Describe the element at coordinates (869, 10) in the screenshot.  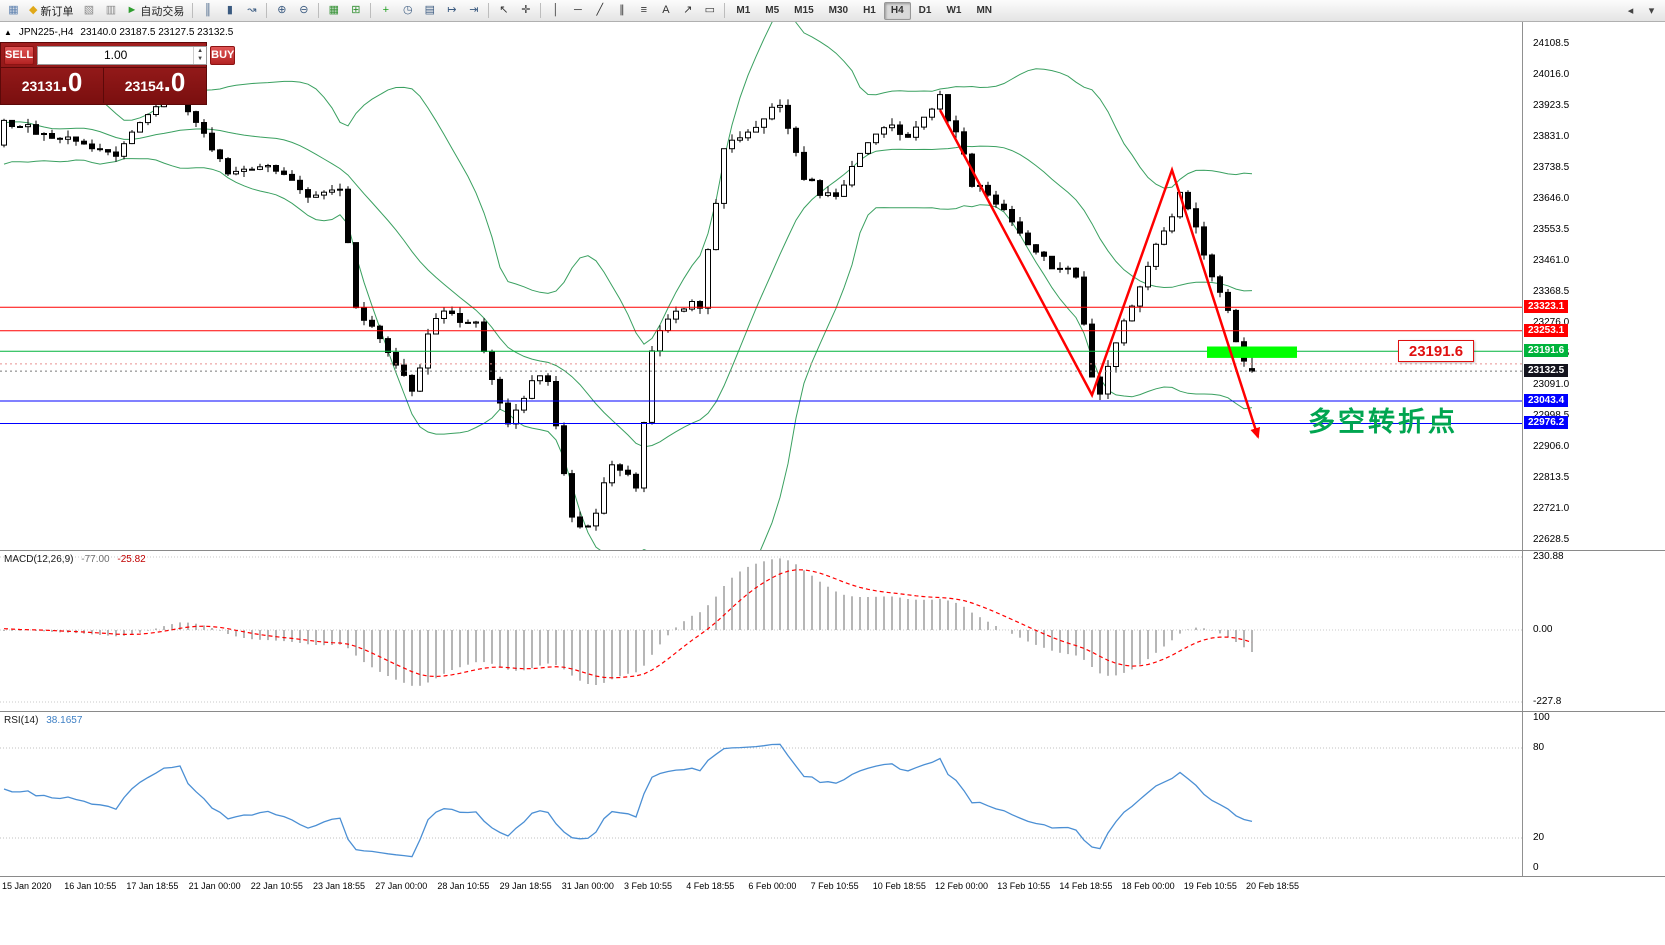
I see `timeframe-h1-button: H1` at that location.